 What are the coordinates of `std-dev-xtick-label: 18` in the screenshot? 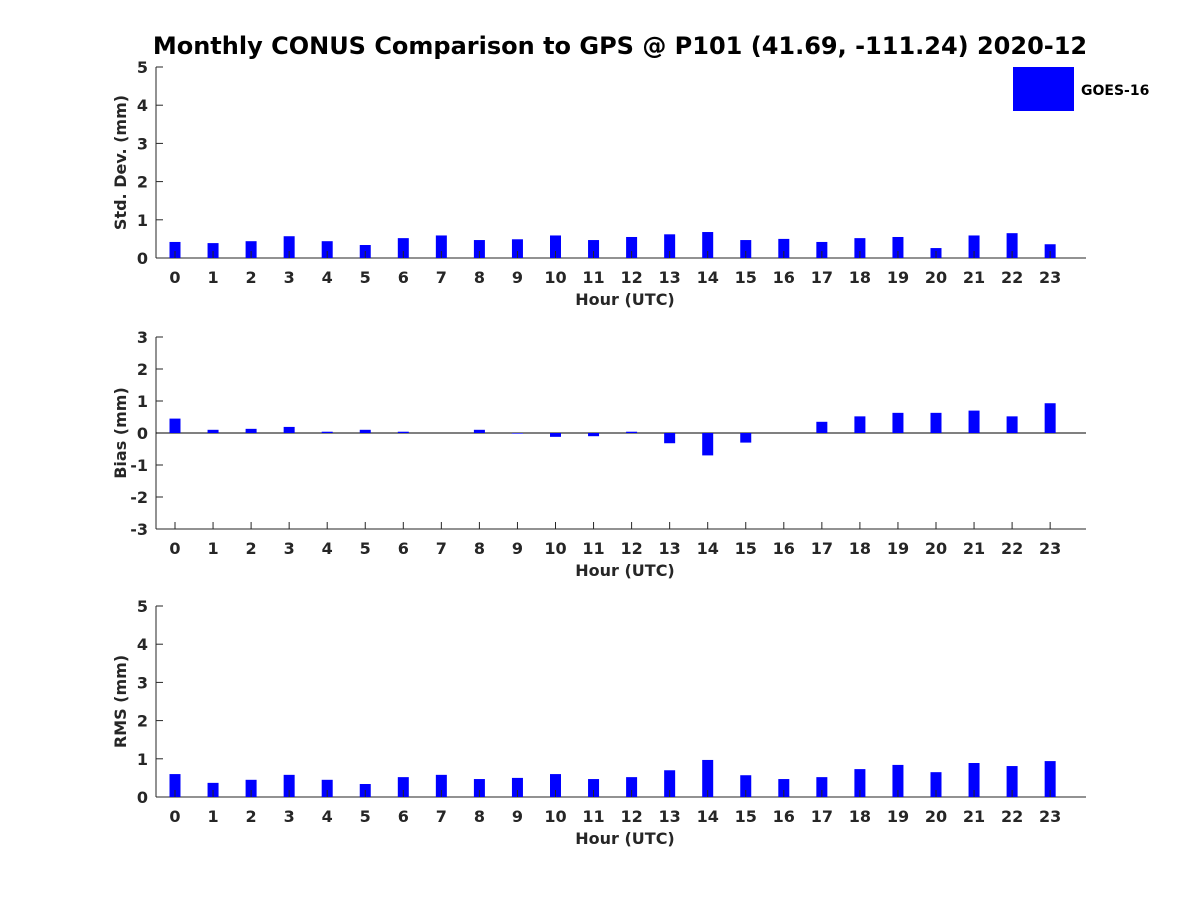 It's located at (860, 277).